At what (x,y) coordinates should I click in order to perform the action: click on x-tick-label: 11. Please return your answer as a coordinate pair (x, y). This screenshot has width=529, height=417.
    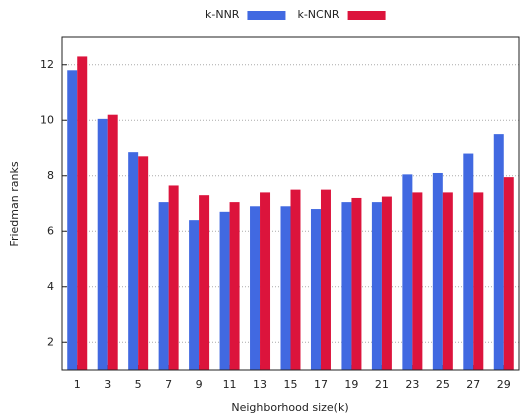
    Looking at the image, I should click on (230, 384).